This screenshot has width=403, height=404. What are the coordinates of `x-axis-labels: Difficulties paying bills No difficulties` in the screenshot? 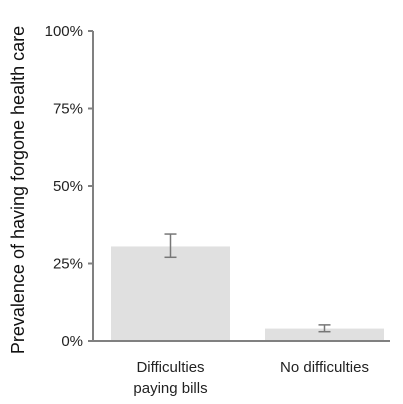 It's located at (251, 378).